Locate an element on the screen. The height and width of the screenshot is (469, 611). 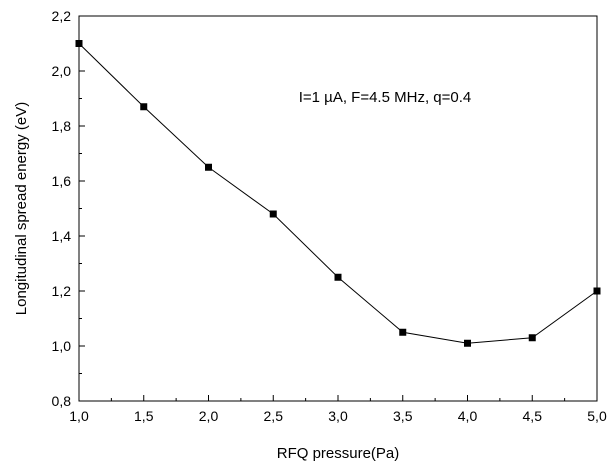
y-tick-label: 1,4 is located at coordinates (62, 236).